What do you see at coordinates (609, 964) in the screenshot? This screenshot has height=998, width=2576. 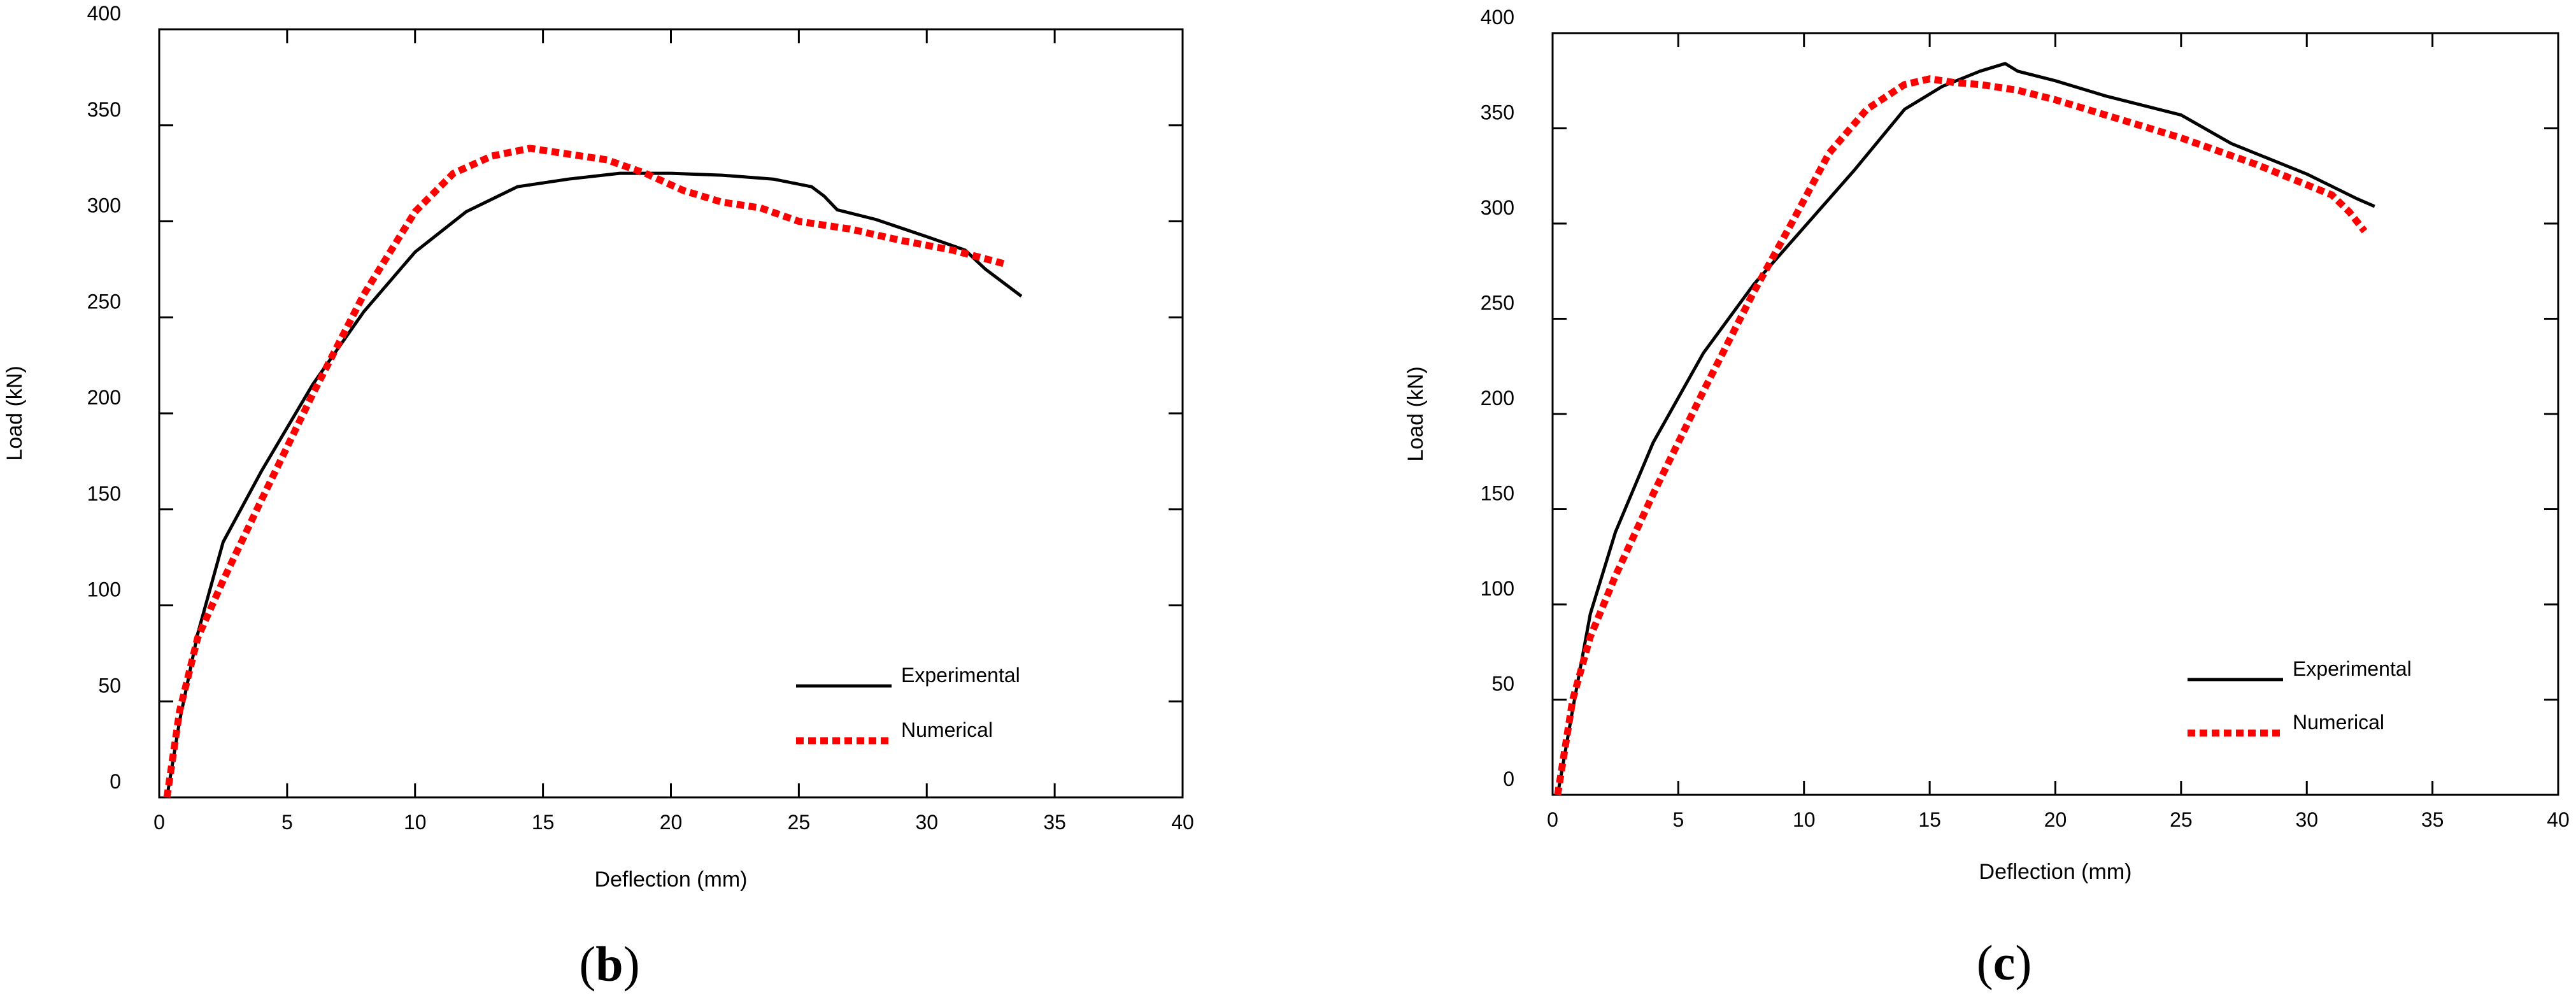 I see `panel-label: (b)` at bounding box center [609, 964].